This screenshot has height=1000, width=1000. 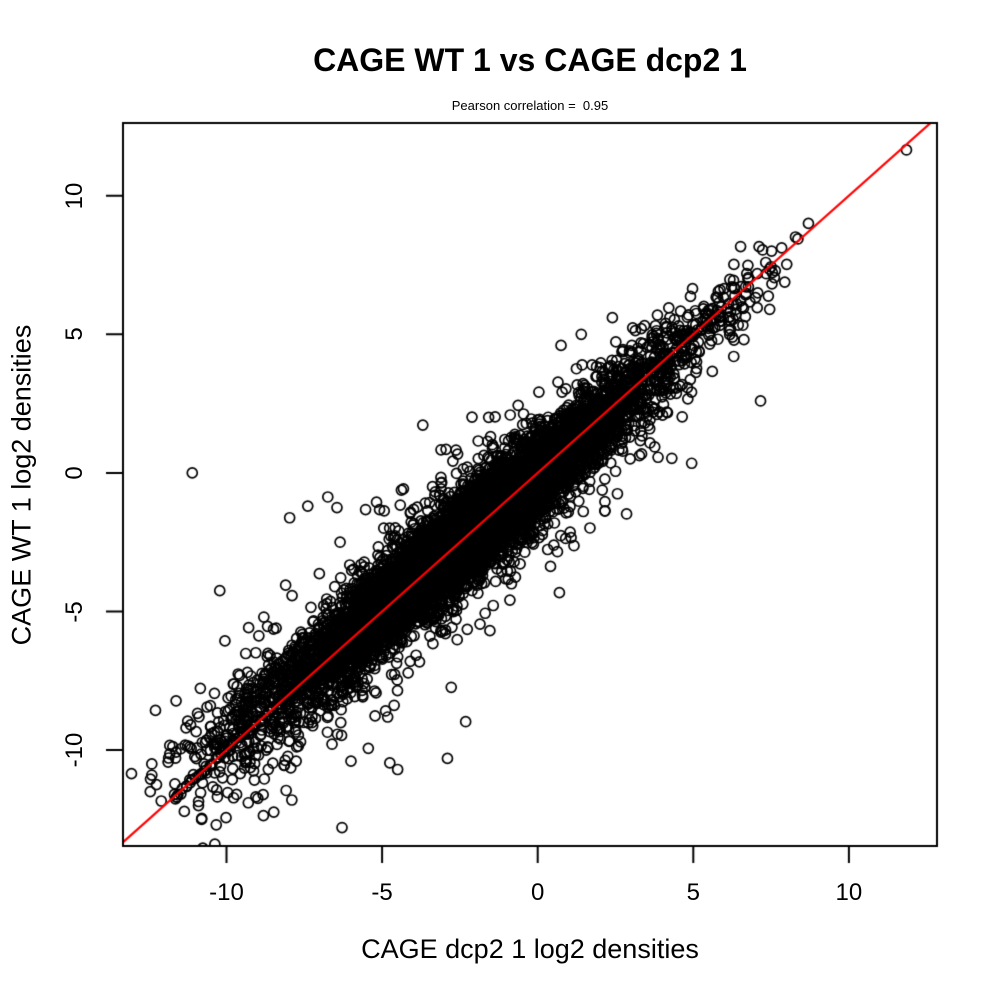 I want to click on x-tick-label: -5, so click(x=382, y=892).